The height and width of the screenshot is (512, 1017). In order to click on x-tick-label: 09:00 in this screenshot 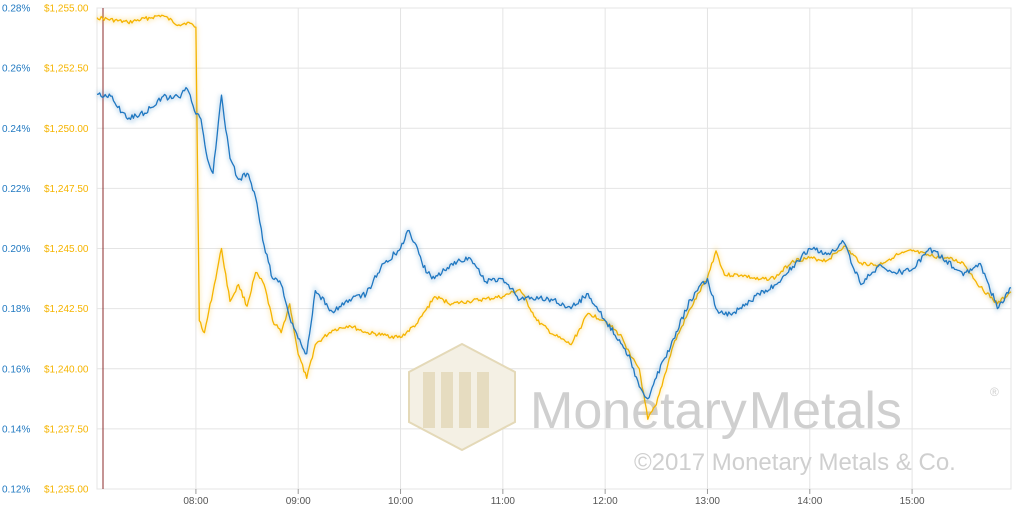, I will do `click(298, 501)`.